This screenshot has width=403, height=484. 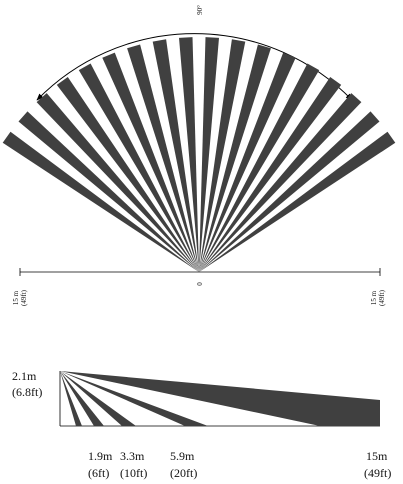 I want to click on left-range-line2: (49ft), so click(x=24, y=297).